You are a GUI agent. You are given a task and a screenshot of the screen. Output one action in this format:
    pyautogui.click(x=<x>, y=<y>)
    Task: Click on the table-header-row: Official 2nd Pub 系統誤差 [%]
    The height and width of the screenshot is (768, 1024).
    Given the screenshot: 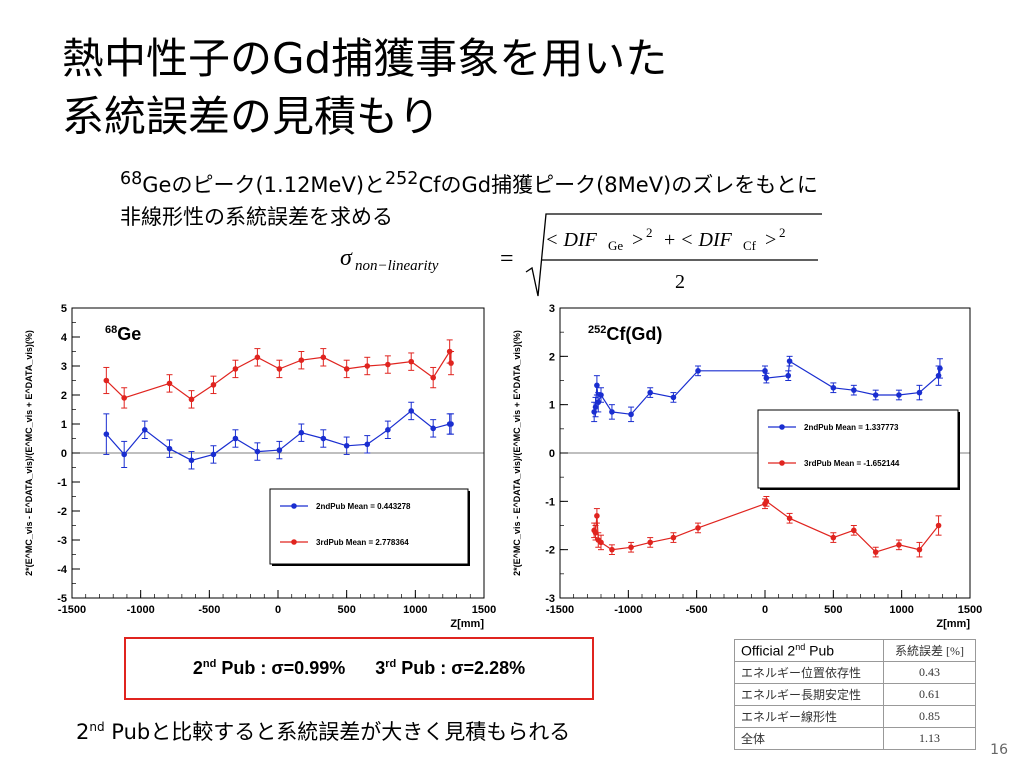 What is the action you would take?
    pyautogui.click(x=854, y=650)
    